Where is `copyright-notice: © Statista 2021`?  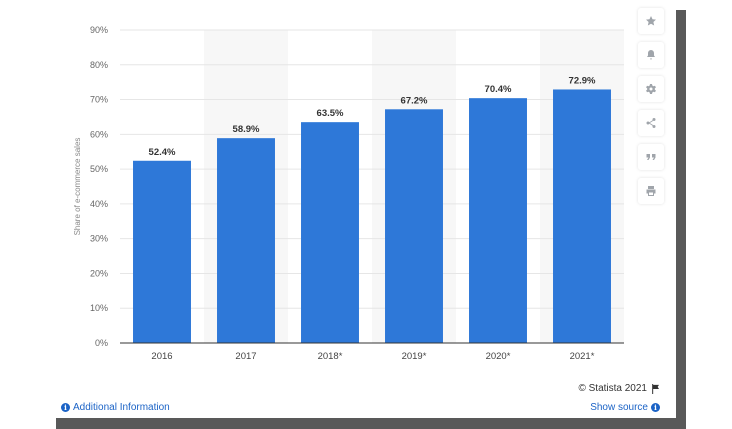
copyright-notice: © Statista 2021 is located at coordinates (619, 388).